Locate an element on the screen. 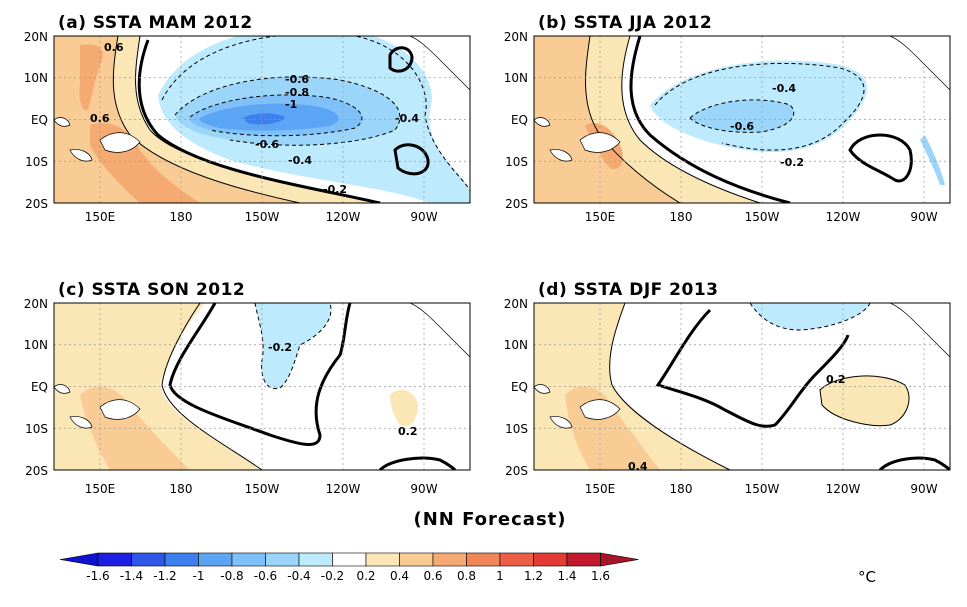 The height and width of the screenshot is (607, 967). colorbar-max-arrow is located at coordinates (619, 559).